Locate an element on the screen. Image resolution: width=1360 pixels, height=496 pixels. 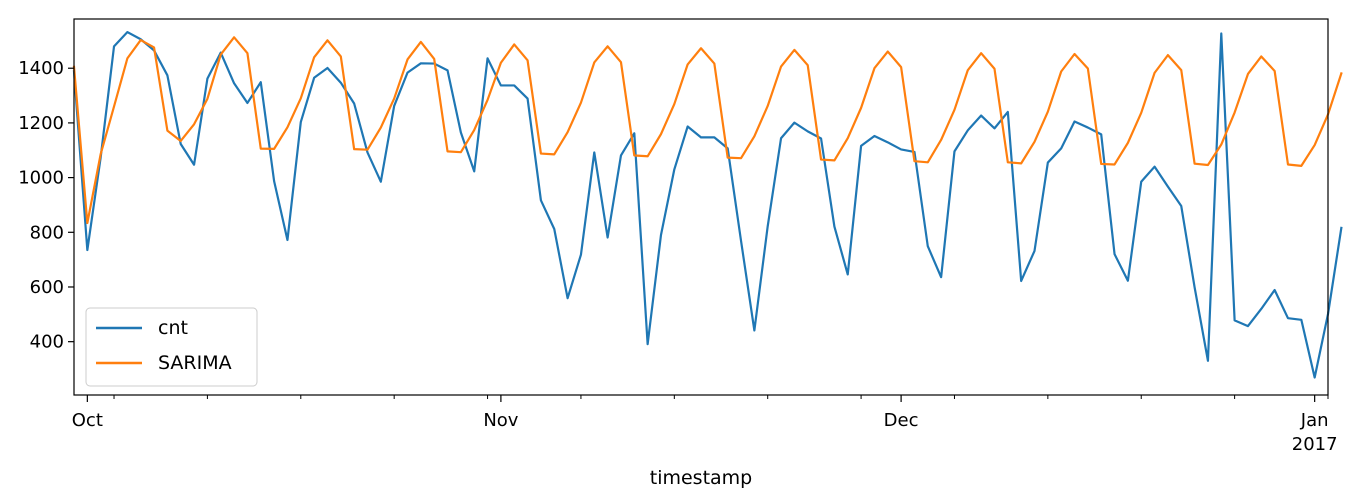
x-tick-sublabel-2017: 2017 is located at coordinates (1315, 444).